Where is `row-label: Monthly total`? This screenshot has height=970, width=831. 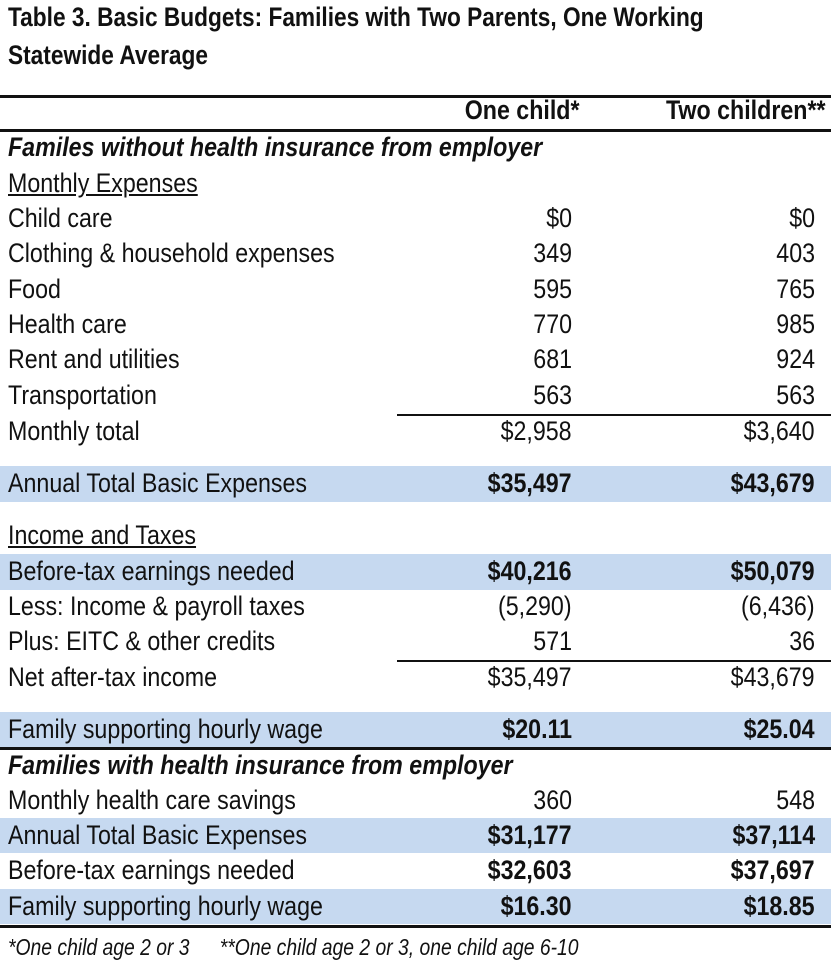
row-label: Monthly total is located at coordinates (74, 431).